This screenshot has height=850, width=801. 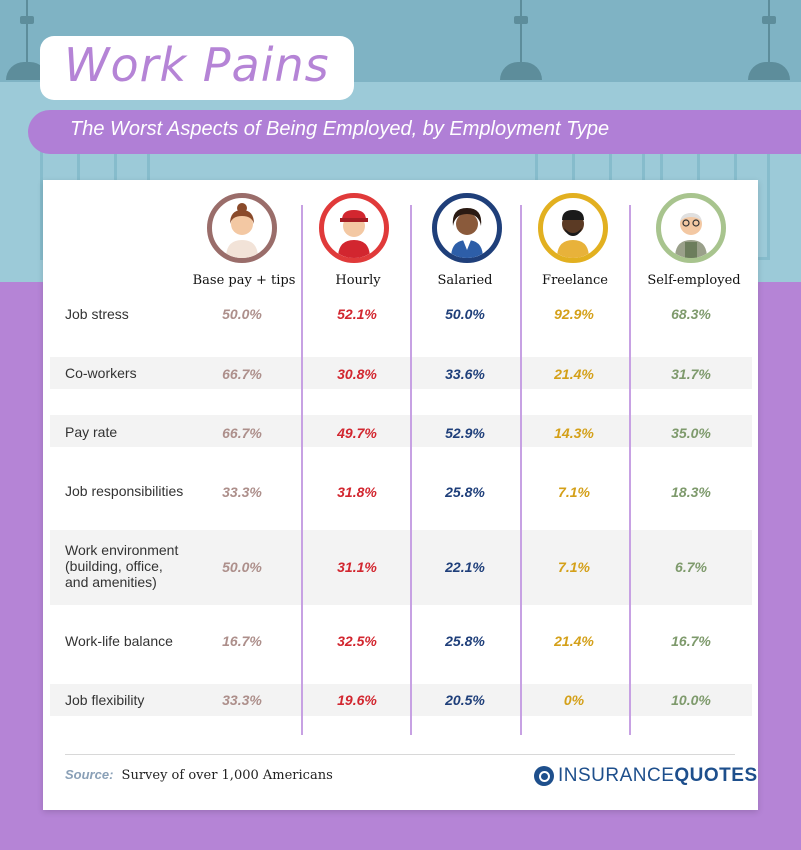 What do you see at coordinates (691, 228) in the screenshot?
I see `self-employed-worker-avatar-icon` at bounding box center [691, 228].